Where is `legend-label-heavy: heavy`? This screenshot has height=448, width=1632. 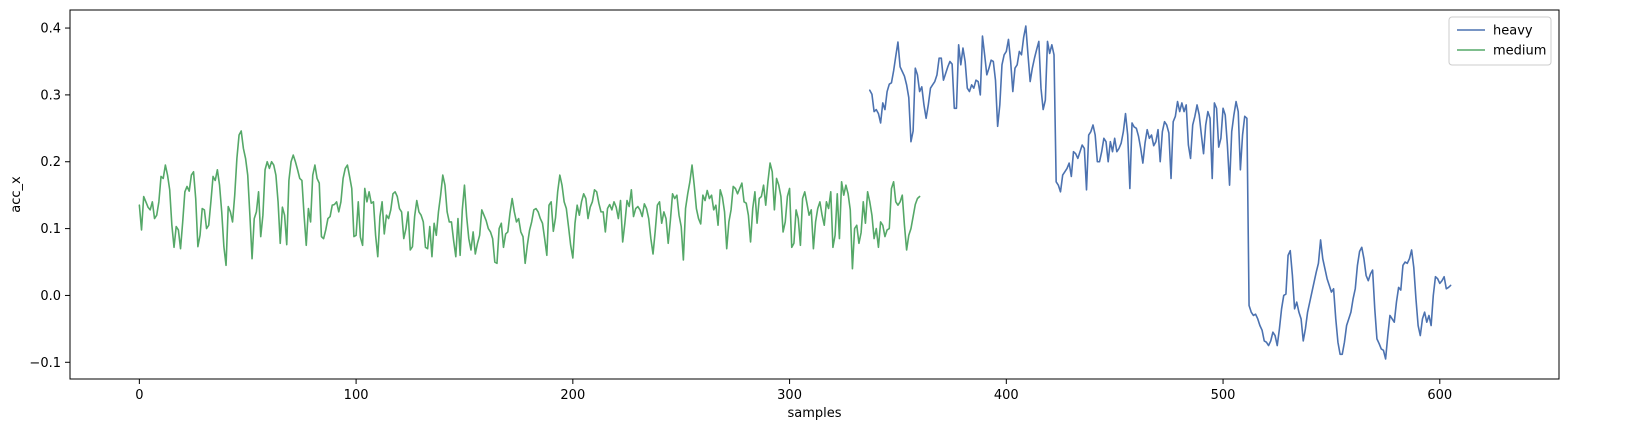 legend-label-heavy: heavy is located at coordinates (1513, 31).